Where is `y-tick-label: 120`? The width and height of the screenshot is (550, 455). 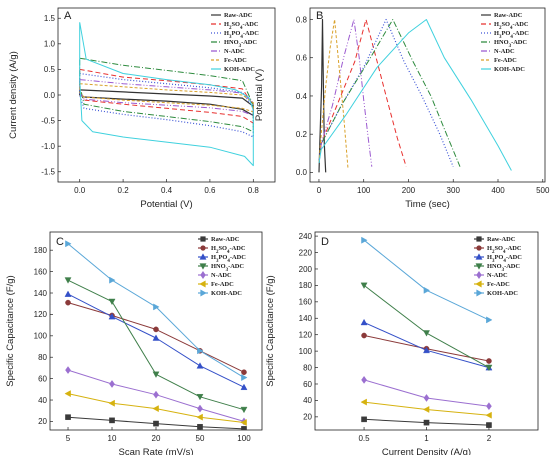
y-tick-label: 120 is located at coordinates (306, 334).